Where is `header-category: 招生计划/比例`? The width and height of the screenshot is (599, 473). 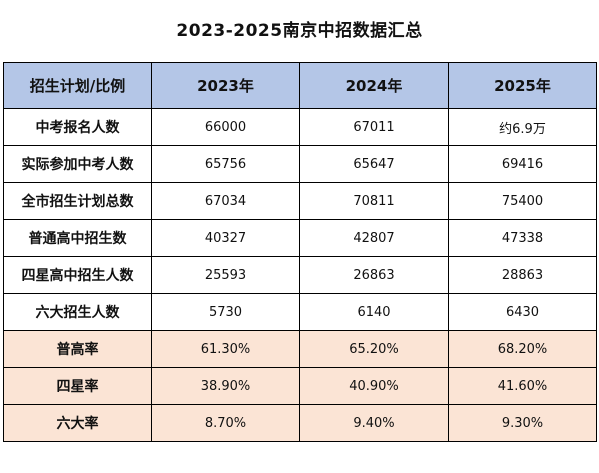
header-category: 招生计划/比例 is located at coordinates (77, 85).